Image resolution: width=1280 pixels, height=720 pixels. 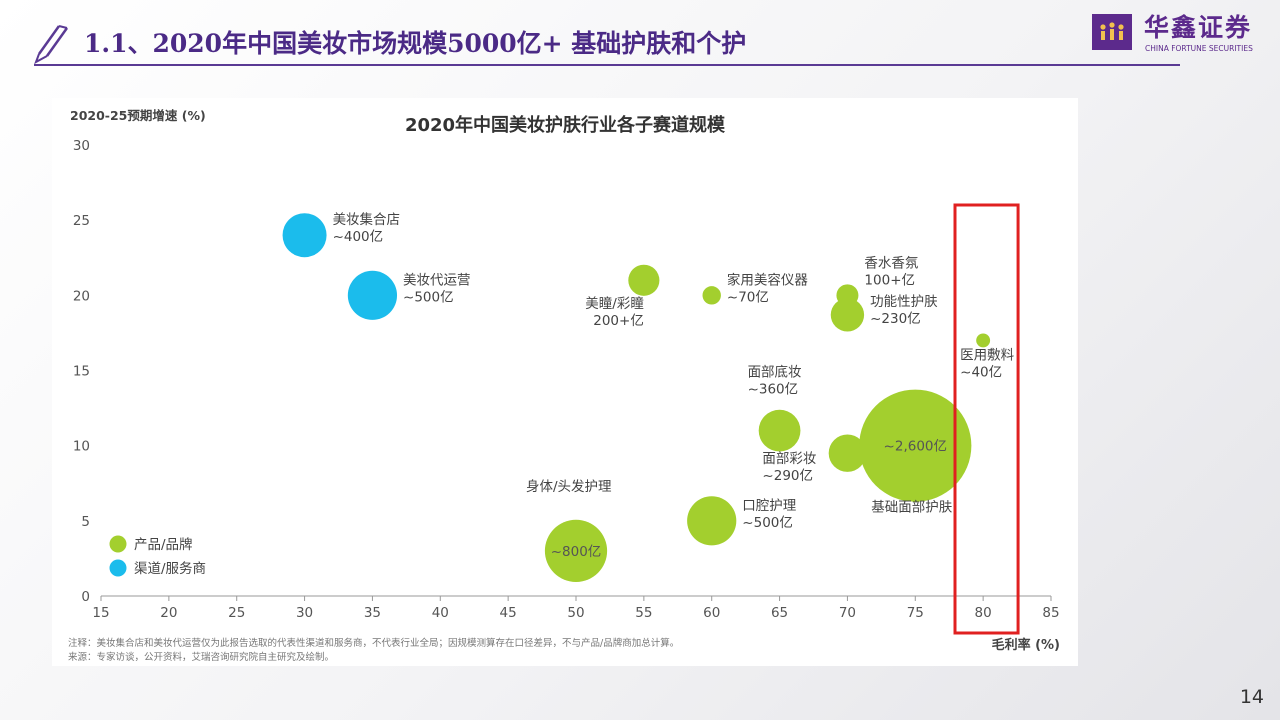 What do you see at coordinates (437, 280) in the screenshot?
I see `bubble-name-label: 美妆代运营` at bounding box center [437, 280].